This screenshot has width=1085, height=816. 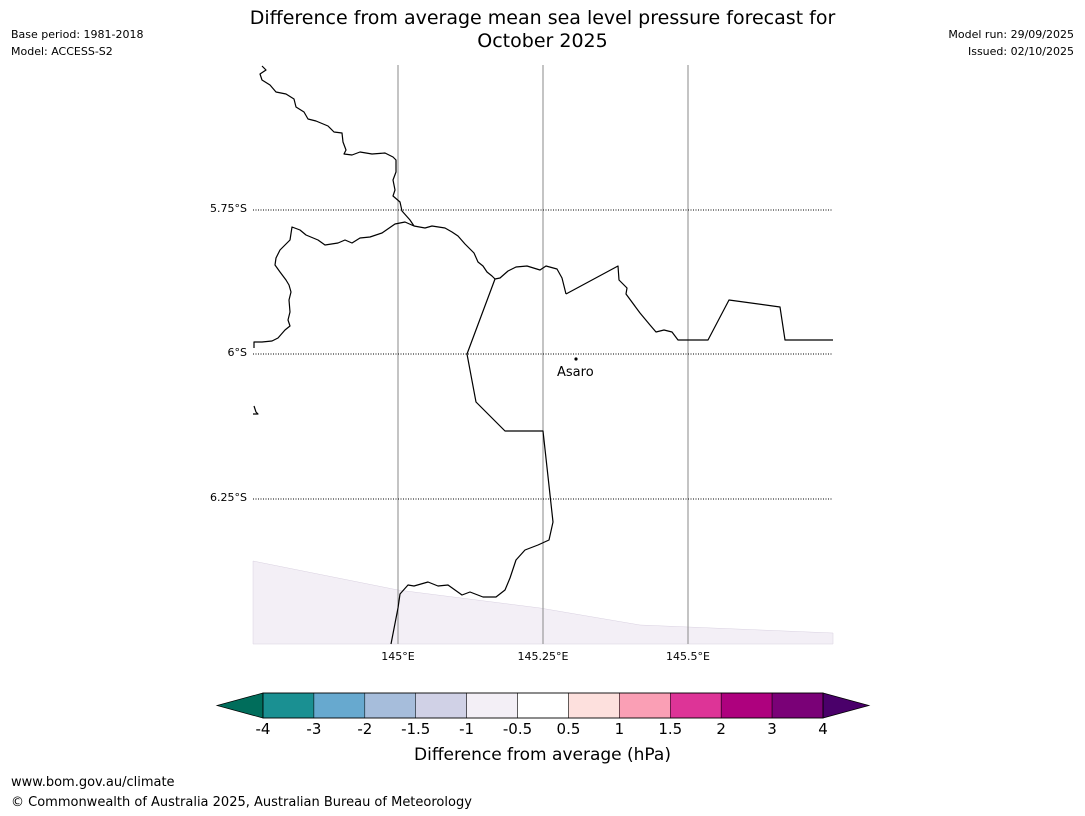 I want to click on model-run-text: Model run: 29/09/2025, so click(x=1011, y=34).